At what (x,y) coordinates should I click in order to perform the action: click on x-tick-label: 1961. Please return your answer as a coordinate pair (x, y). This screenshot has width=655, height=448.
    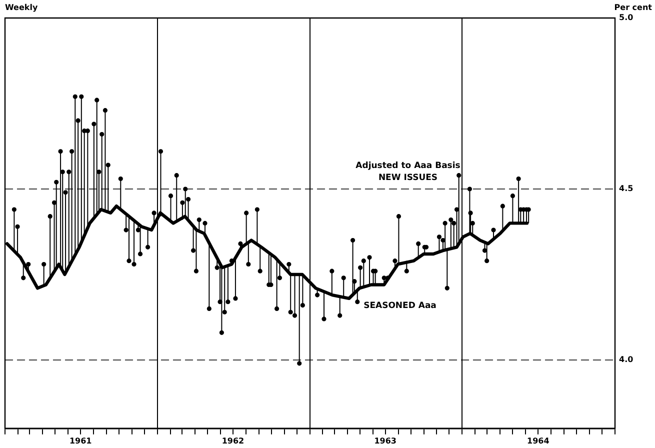
    Looking at the image, I should click on (80, 441).